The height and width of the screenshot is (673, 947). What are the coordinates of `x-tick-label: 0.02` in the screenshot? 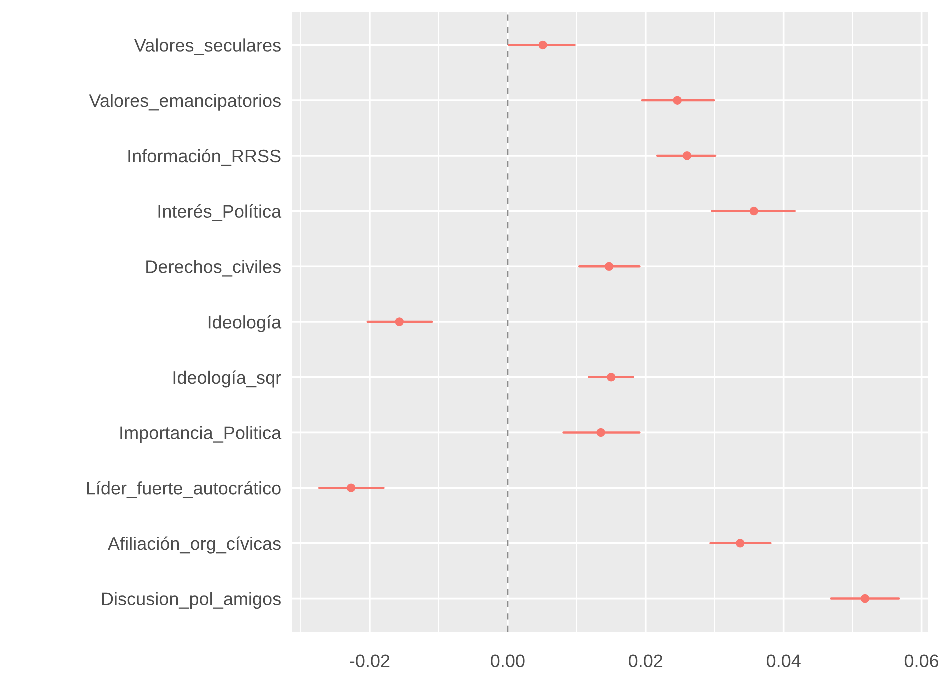 It's located at (646, 661).